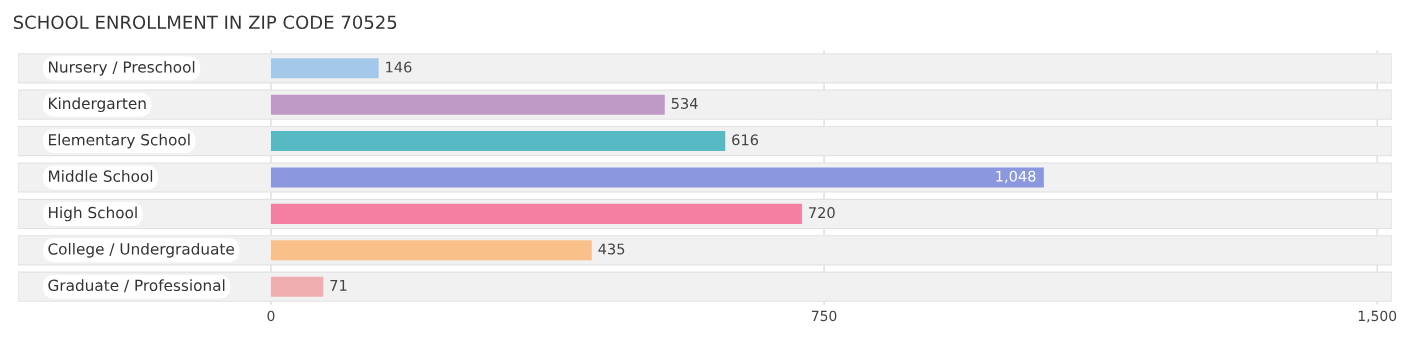  I want to click on x-tick-label: 1,500, so click(1377, 316).